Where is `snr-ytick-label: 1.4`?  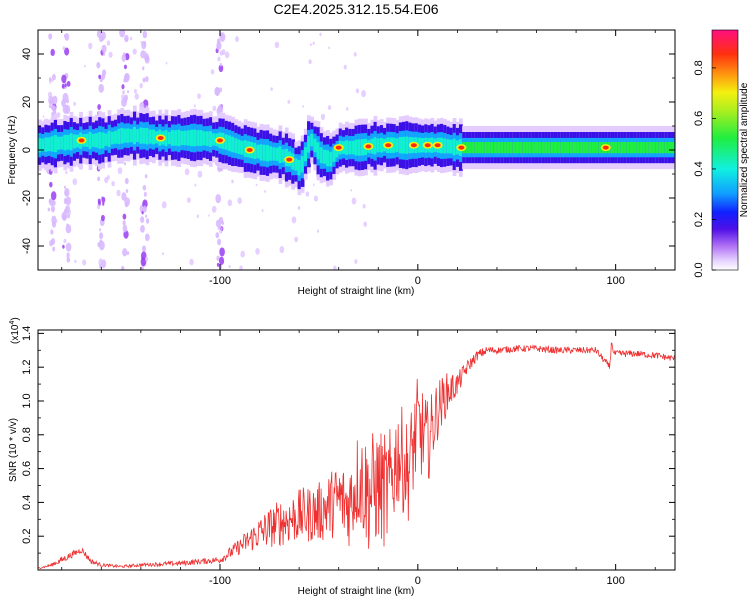
snr-ytick-label: 1.4 is located at coordinates (27, 333).